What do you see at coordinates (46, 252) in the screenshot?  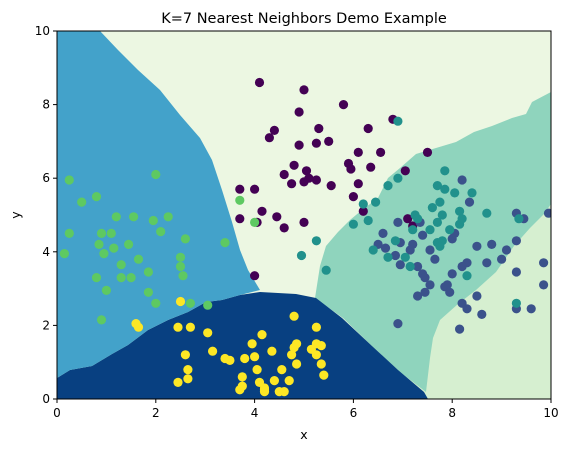 I see `y-tick-label-2: 4` at bounding box center [46, 252].